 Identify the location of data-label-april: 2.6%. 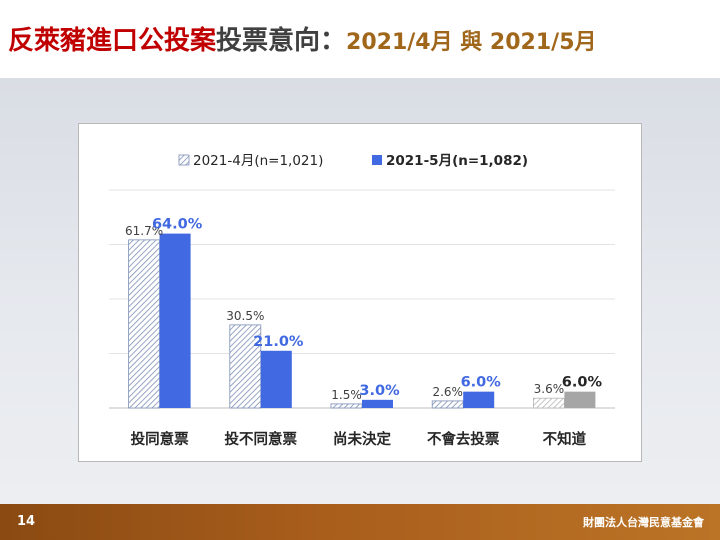
(447, 392).